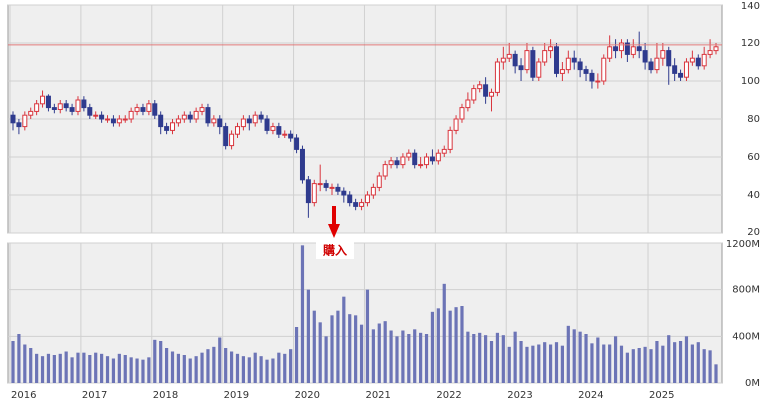 The width and height of the screenshot is (764, 402). What do you see at coordinates (750, 43) in the screenshot?
I see `y-tick-label: 120` at bounding box center [750, 43].